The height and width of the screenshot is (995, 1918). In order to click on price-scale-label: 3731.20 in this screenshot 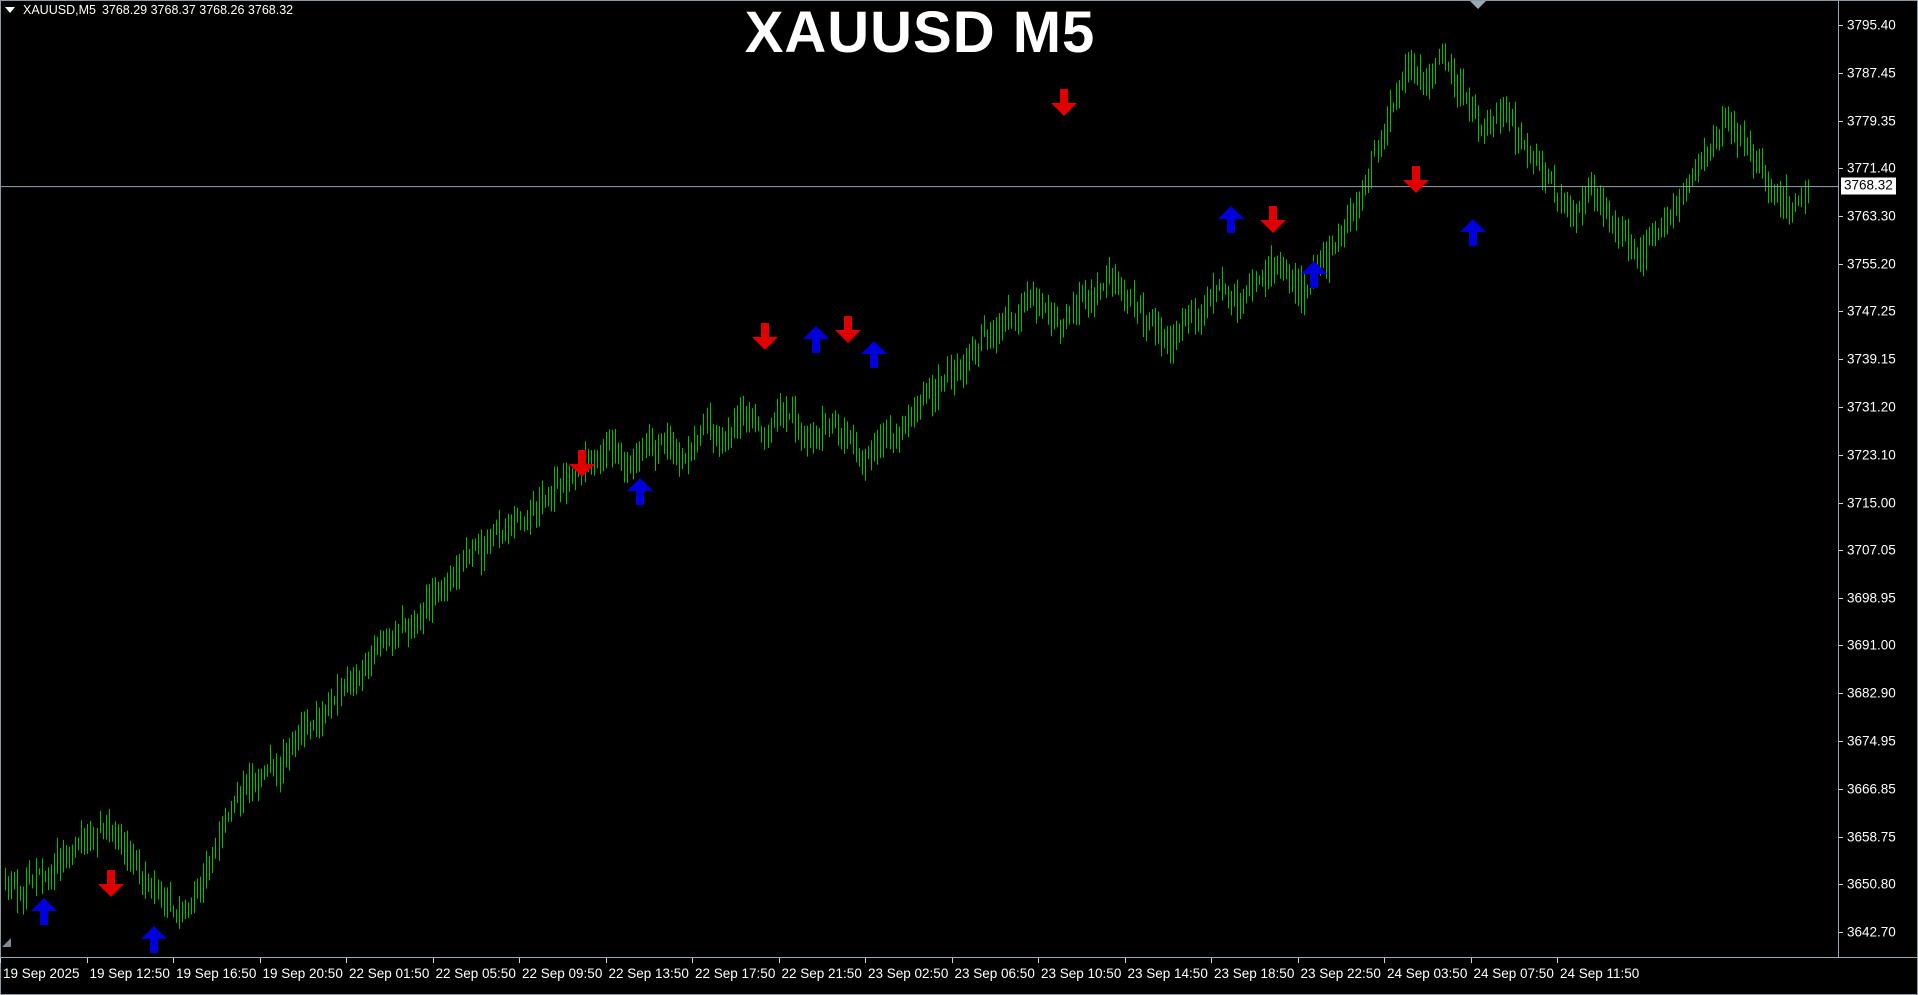, I will do `click(1871, 407)`.